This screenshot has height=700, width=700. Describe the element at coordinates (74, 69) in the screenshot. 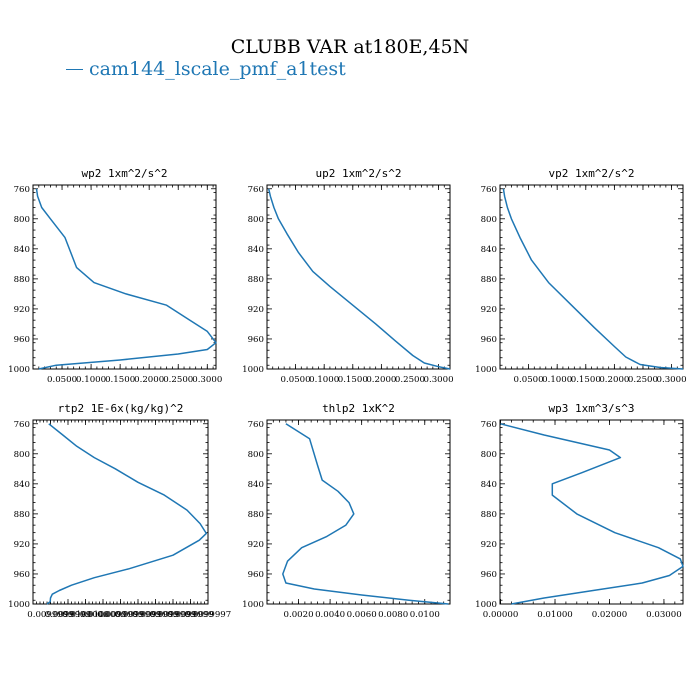

I see `legend-line-swatch` at that location.